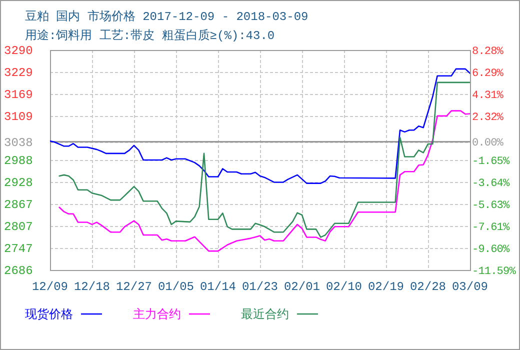  Describe the element at coordinates (491, 184) in the screenshot. I see `y2-tick-label: -3.64%` at that location.